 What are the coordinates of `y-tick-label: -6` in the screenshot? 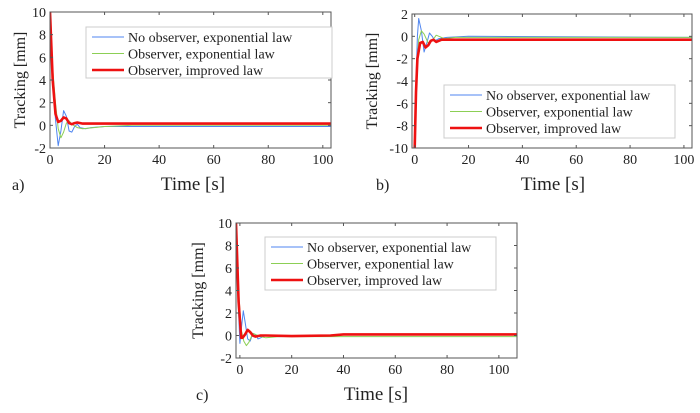 It's located at (402, 104).